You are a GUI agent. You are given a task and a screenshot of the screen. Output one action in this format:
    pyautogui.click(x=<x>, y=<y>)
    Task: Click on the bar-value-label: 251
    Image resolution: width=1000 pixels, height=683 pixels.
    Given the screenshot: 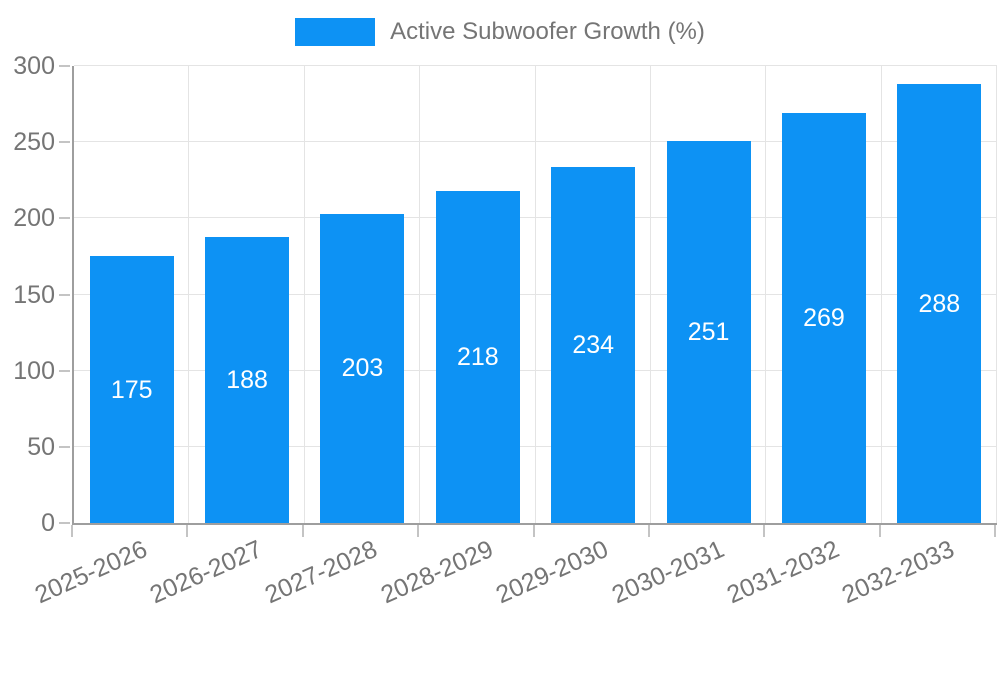 What is the action you would take?
    pyautogui.click(x=708, y=331)
    